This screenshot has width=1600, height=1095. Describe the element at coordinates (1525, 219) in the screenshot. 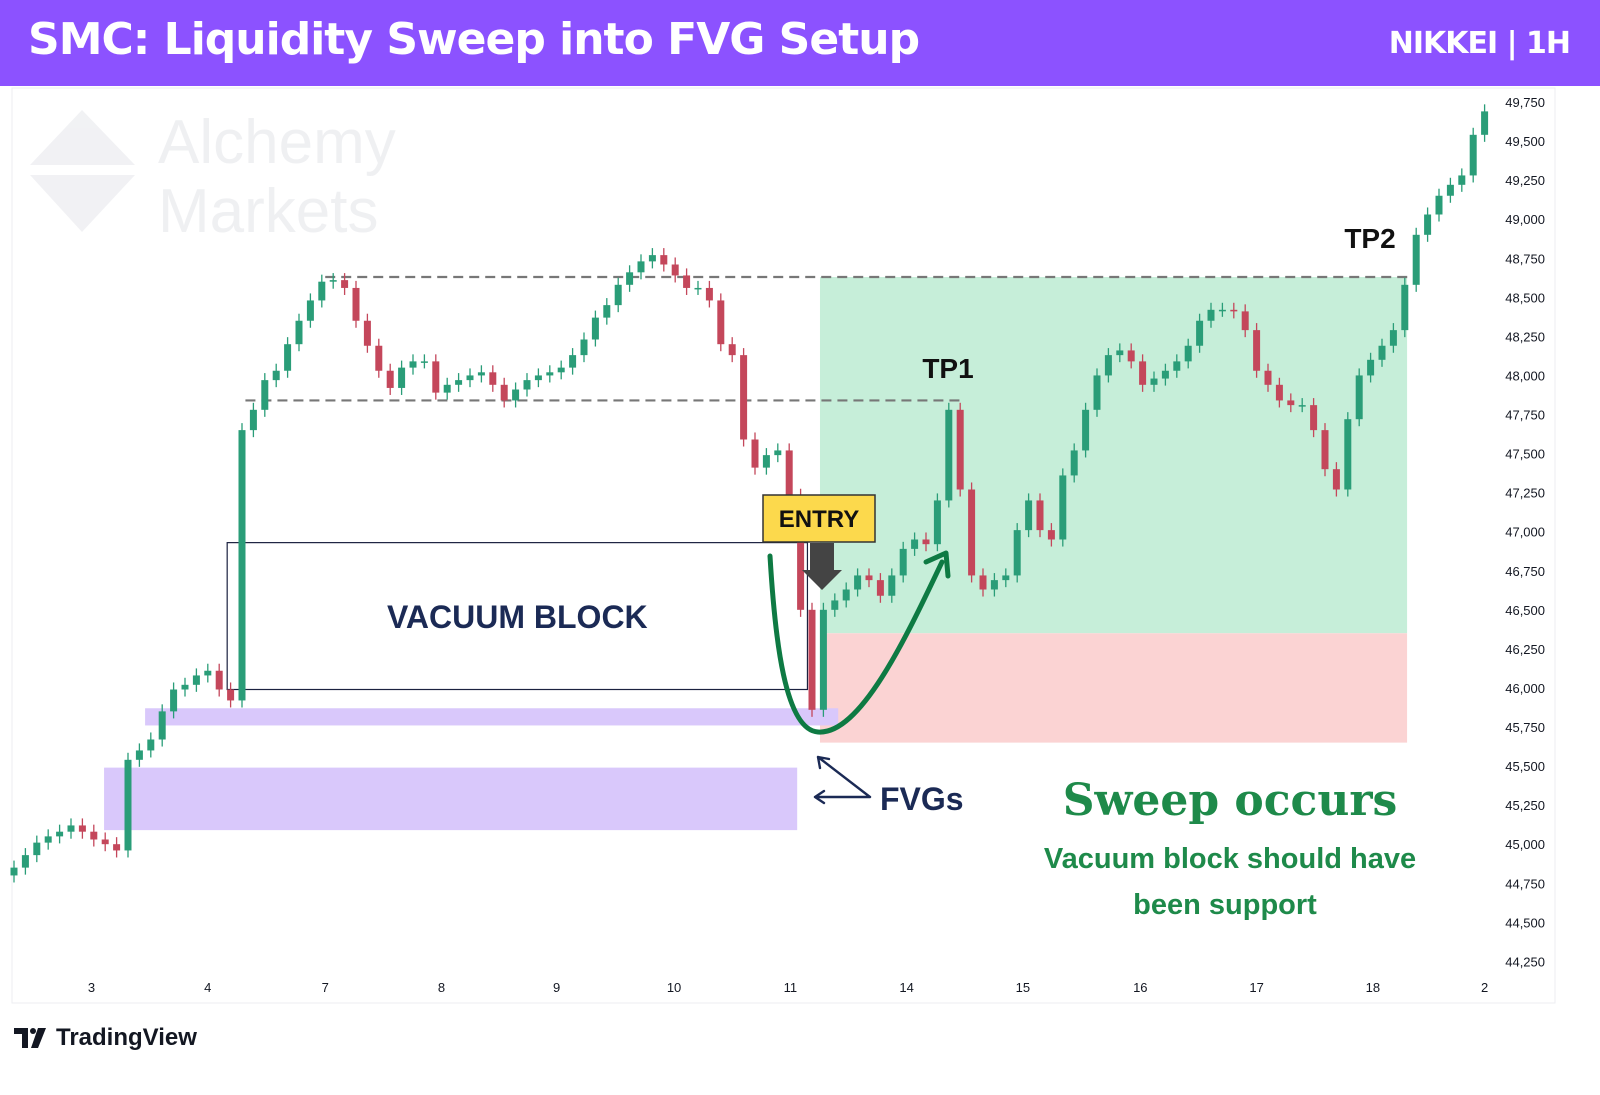

I see `y-tick-label: 49,000` at that location.